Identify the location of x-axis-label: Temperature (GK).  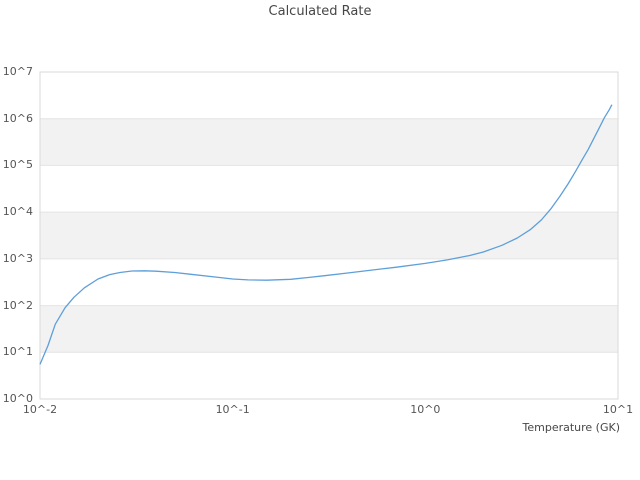
(571, 427).